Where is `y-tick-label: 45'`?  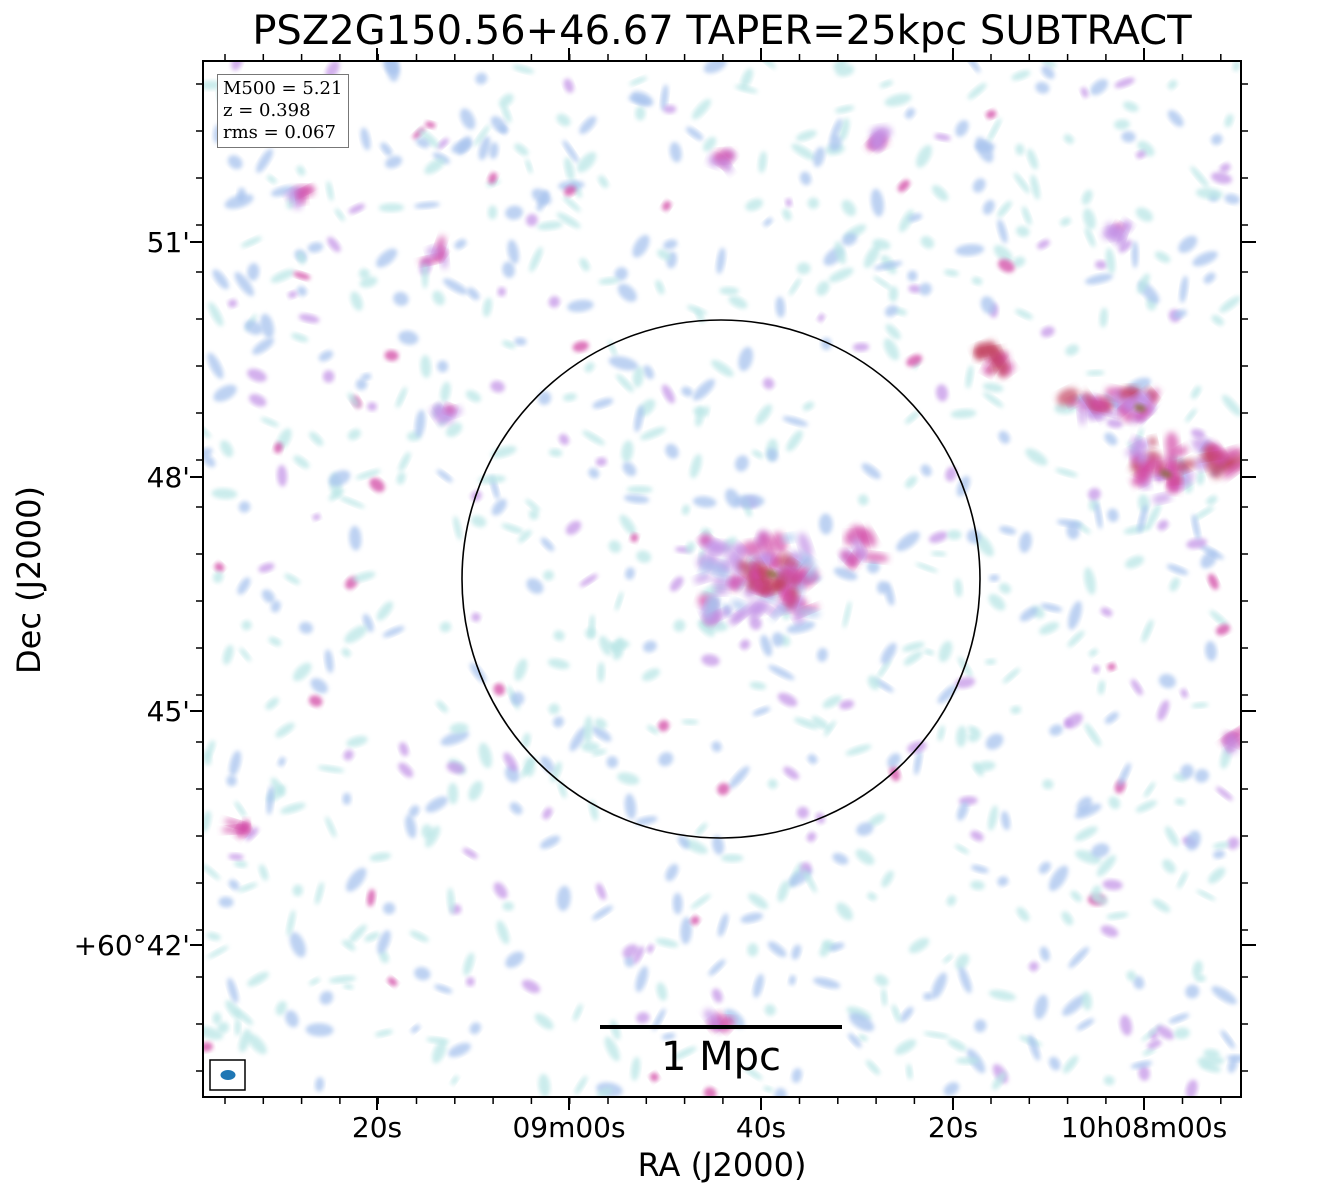 y-tick-label: 45' is located at coordinates (168, 711).